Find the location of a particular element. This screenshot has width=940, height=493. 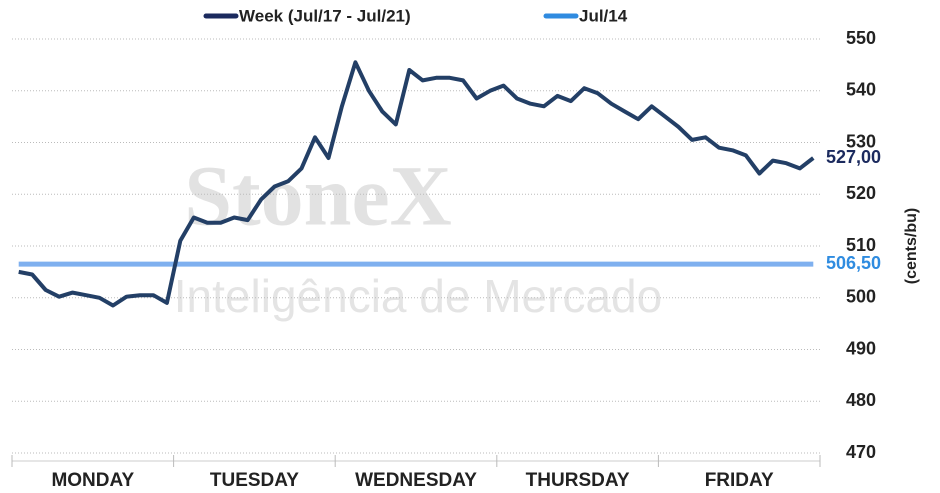

y-tick-label: 500 is located at coordinates (861, 297).